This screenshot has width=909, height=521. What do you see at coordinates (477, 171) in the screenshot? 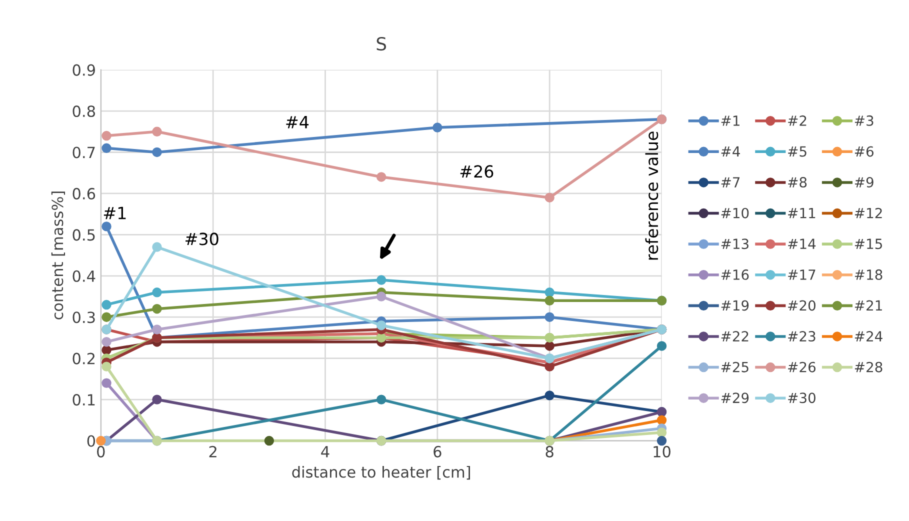
I see `annotation: #26` at bounding box center [477, 171].